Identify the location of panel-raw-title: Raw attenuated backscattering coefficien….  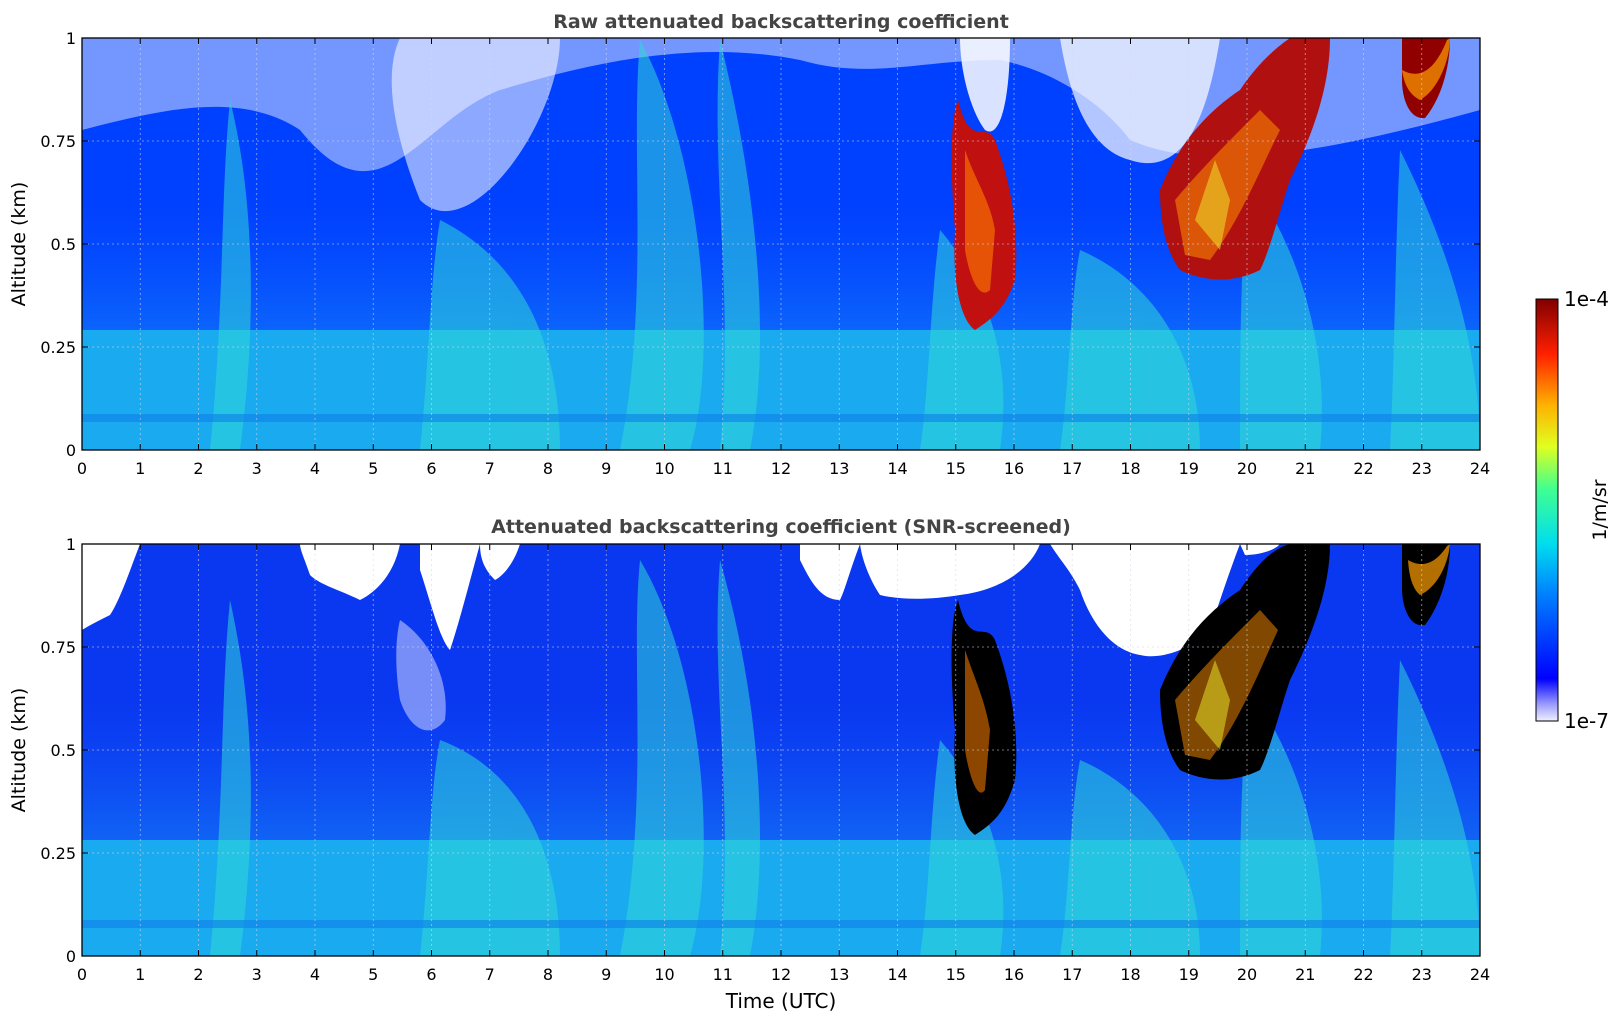
(781, 22).